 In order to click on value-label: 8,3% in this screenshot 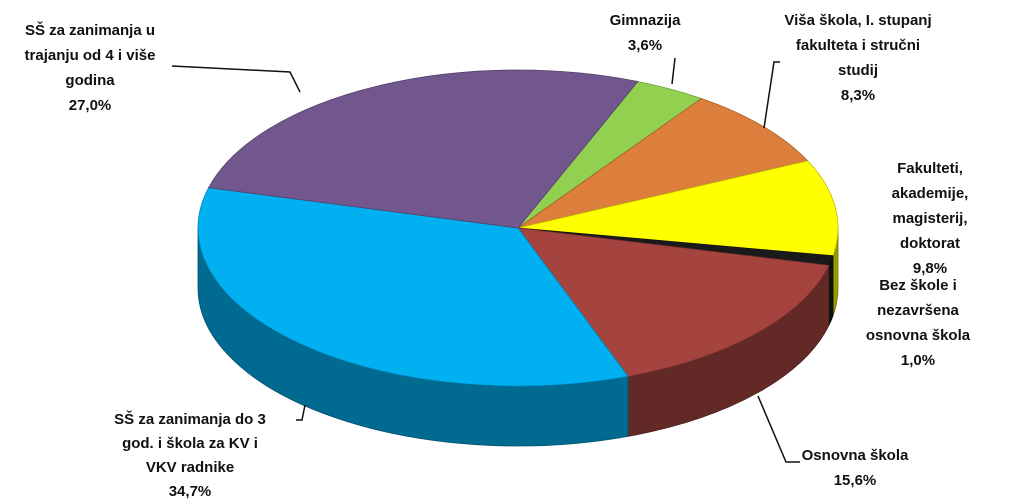, I will do `click(858, 95)`.